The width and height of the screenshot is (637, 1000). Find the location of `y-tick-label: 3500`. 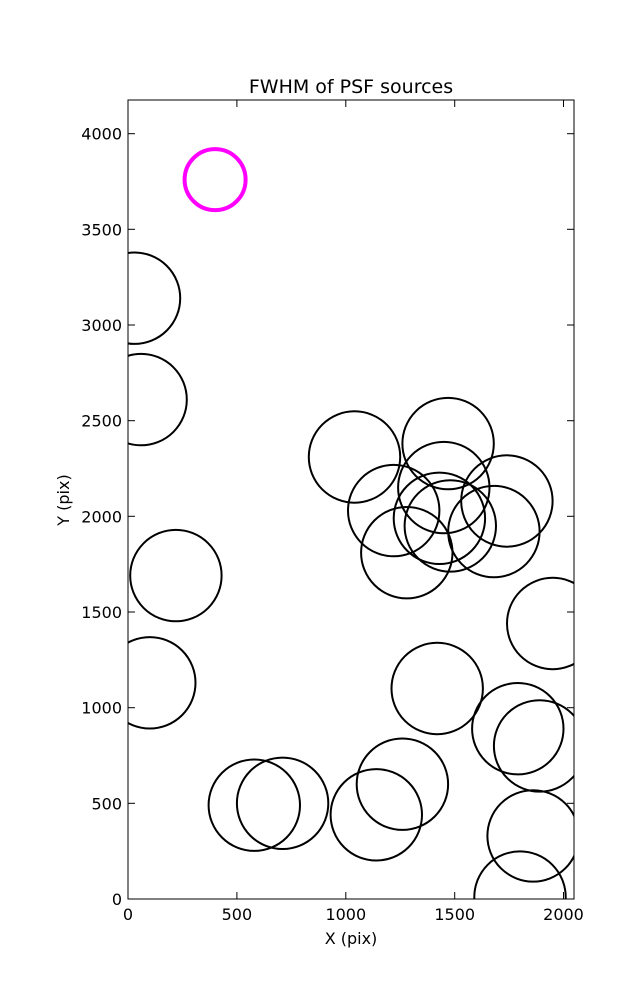

y-tick-label: 3500 is located at coordinates (101, 229).